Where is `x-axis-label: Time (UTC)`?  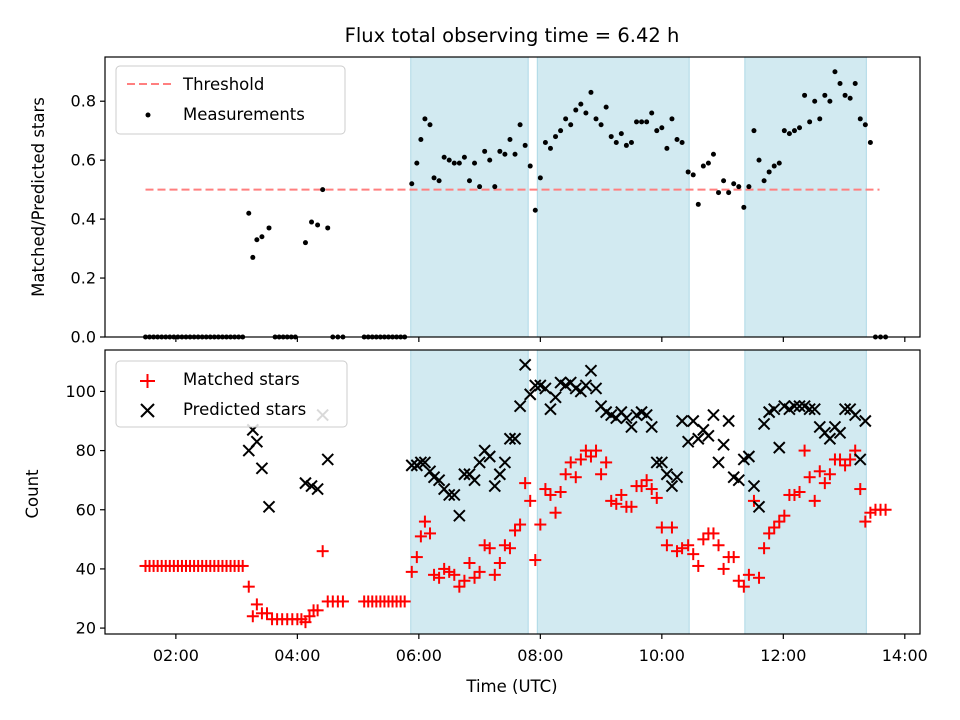 x-axis-label: Time (UTC) is located at coordinates (511, 686).